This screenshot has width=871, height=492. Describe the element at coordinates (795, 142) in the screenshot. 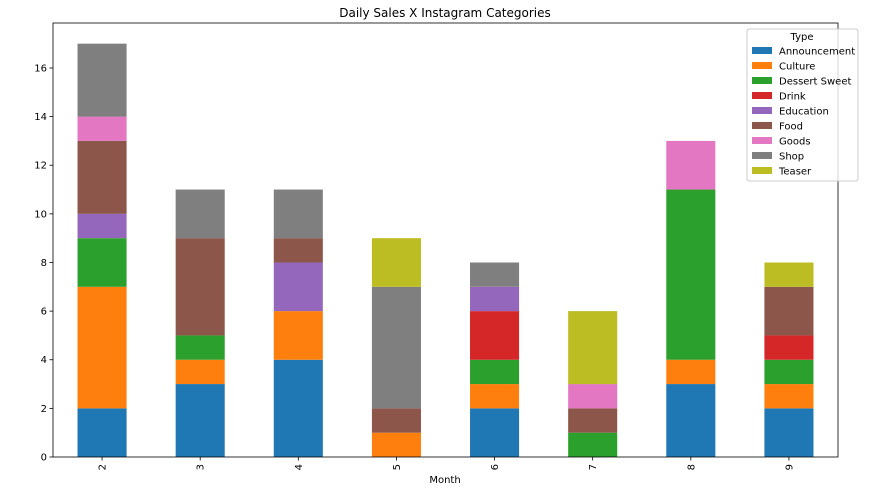

I see `legend-label-goods: Goods` at that location.